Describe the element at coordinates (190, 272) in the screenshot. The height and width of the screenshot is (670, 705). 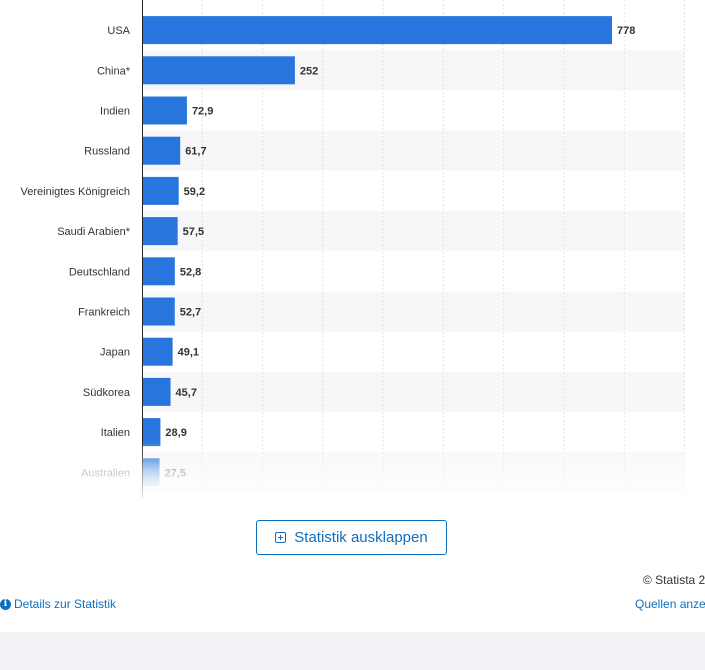
I see `value-label: 52,8` at that location.